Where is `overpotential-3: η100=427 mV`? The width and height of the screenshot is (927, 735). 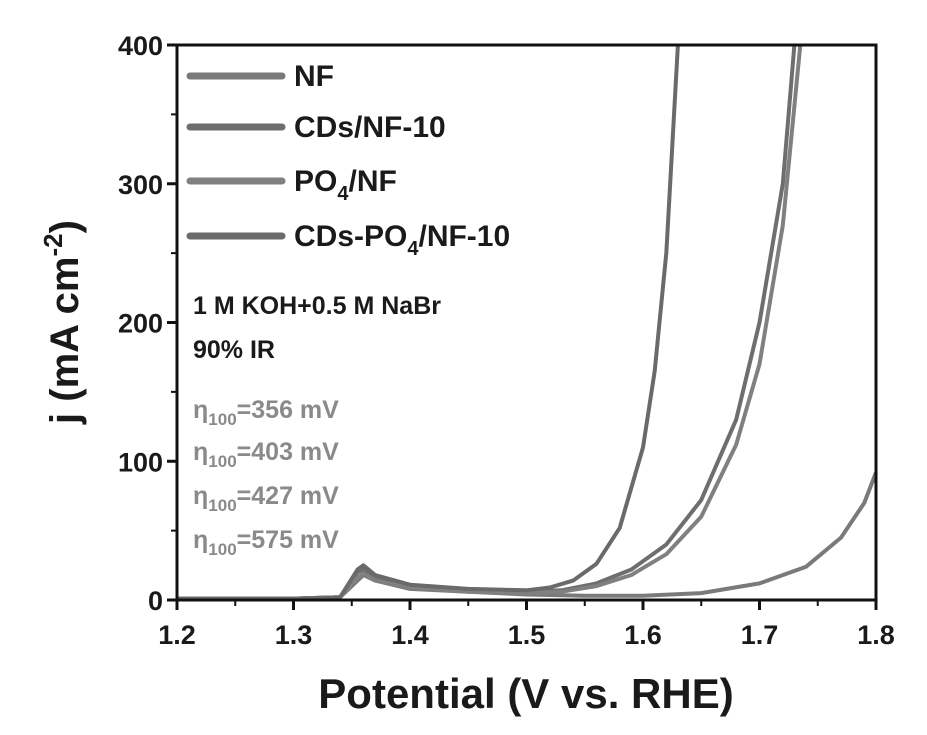 overpotential-3: η100=427 mV is located at coordinates (266, 498).